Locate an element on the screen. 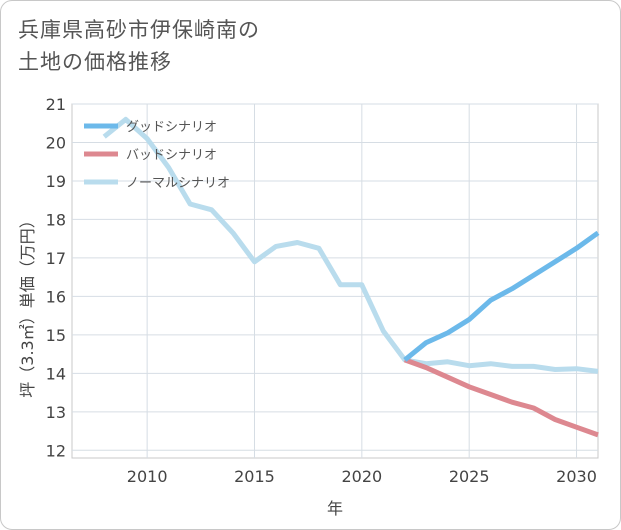 This screenshot has width=621, height=530. x-tick-label: 2010 is located at coordinates (147, 476).